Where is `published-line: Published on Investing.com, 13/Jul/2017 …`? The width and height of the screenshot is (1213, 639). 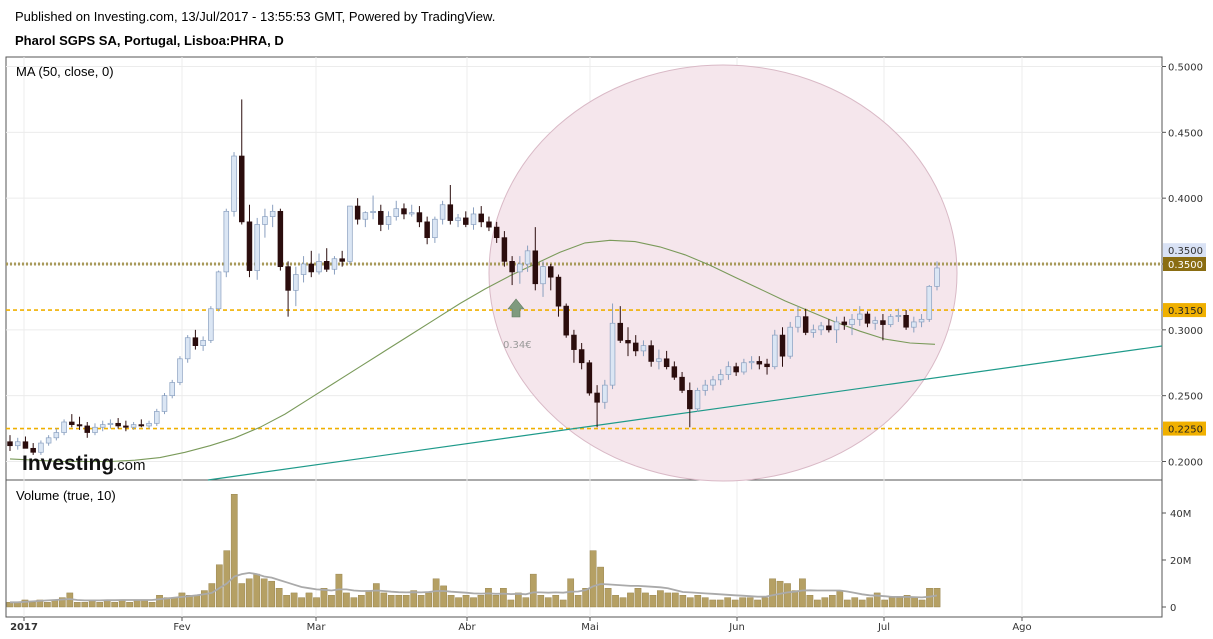 published-line: Published on Investing.com, 13/Jul/2017 … is located at coordinates (255, 16).